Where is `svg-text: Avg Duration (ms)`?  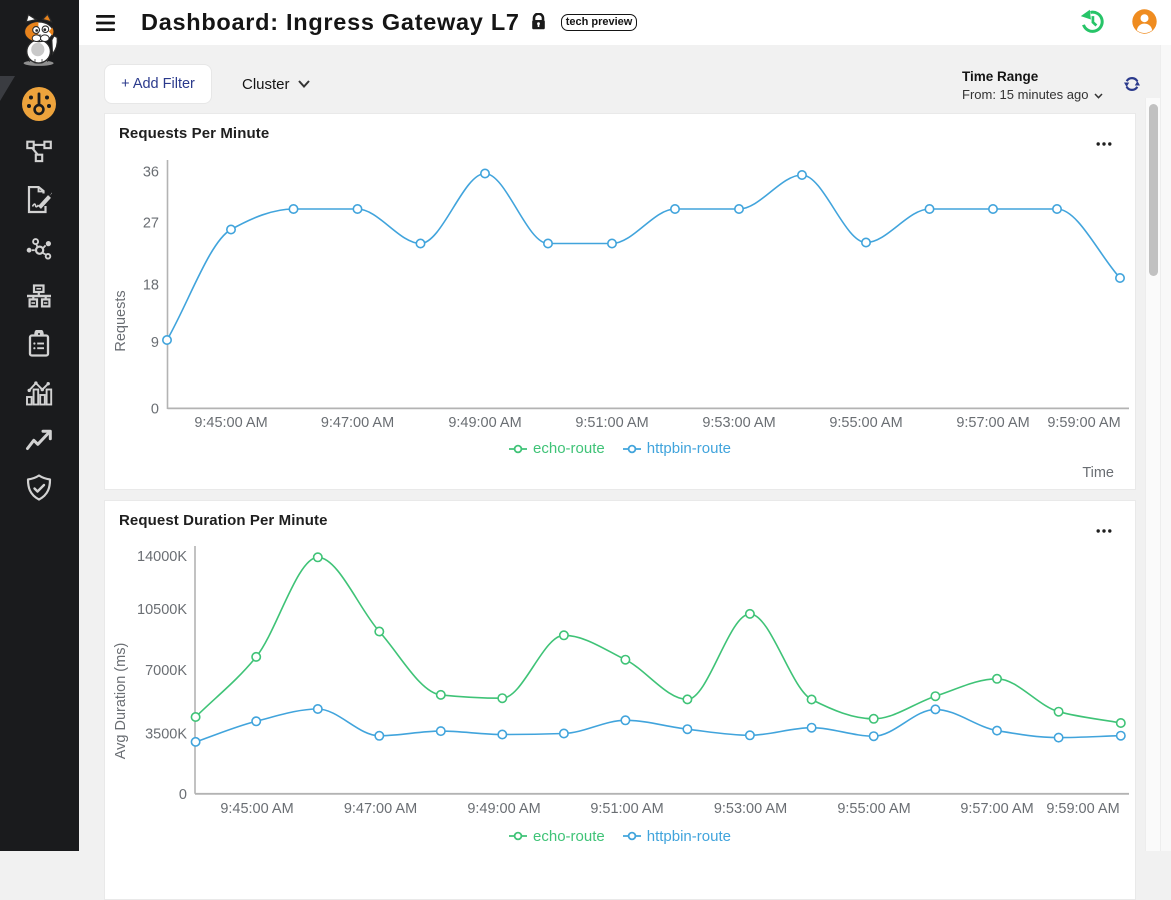 svg-text: Avg Duration (ms) is located at coordinates (121, 700).